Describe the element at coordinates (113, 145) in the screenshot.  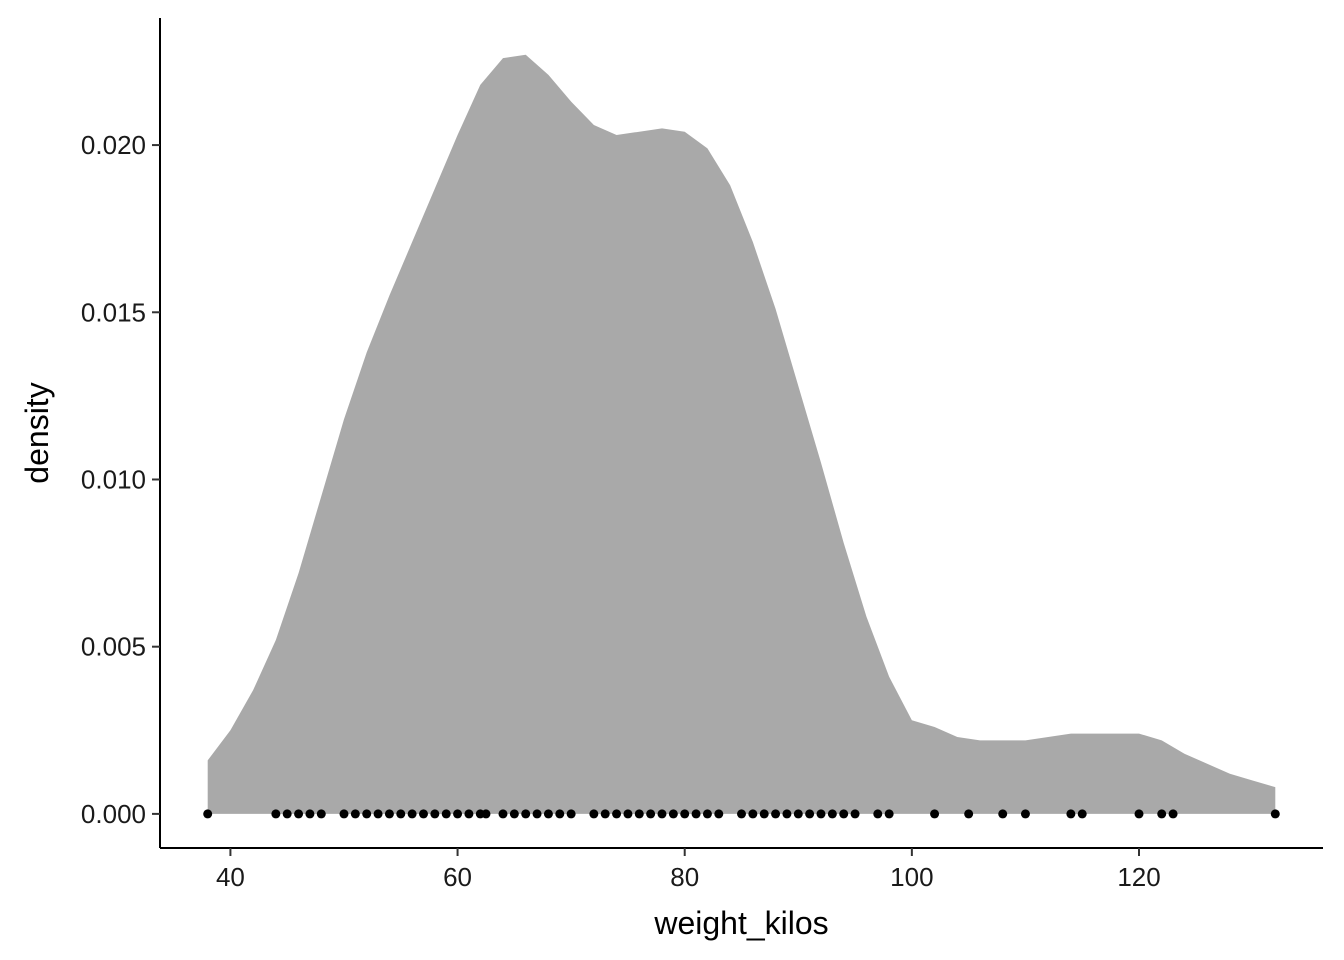
I see `y-tick-label: 0.020` at that location.